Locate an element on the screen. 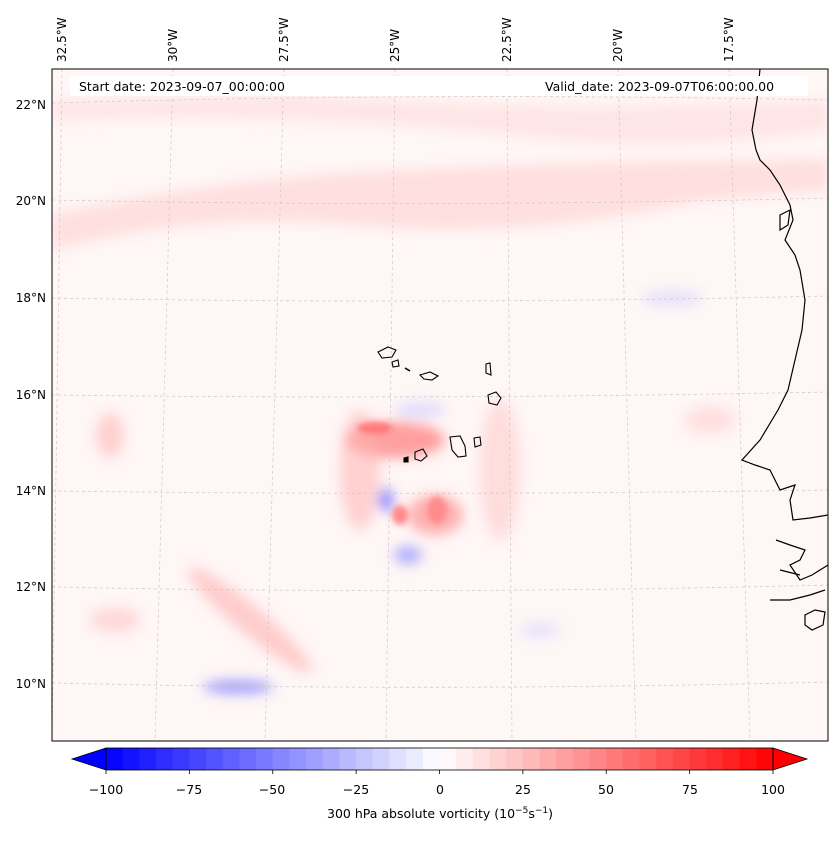 The image size is (837, 843). cabo-verde-islands is located at coordinates (439, 404).